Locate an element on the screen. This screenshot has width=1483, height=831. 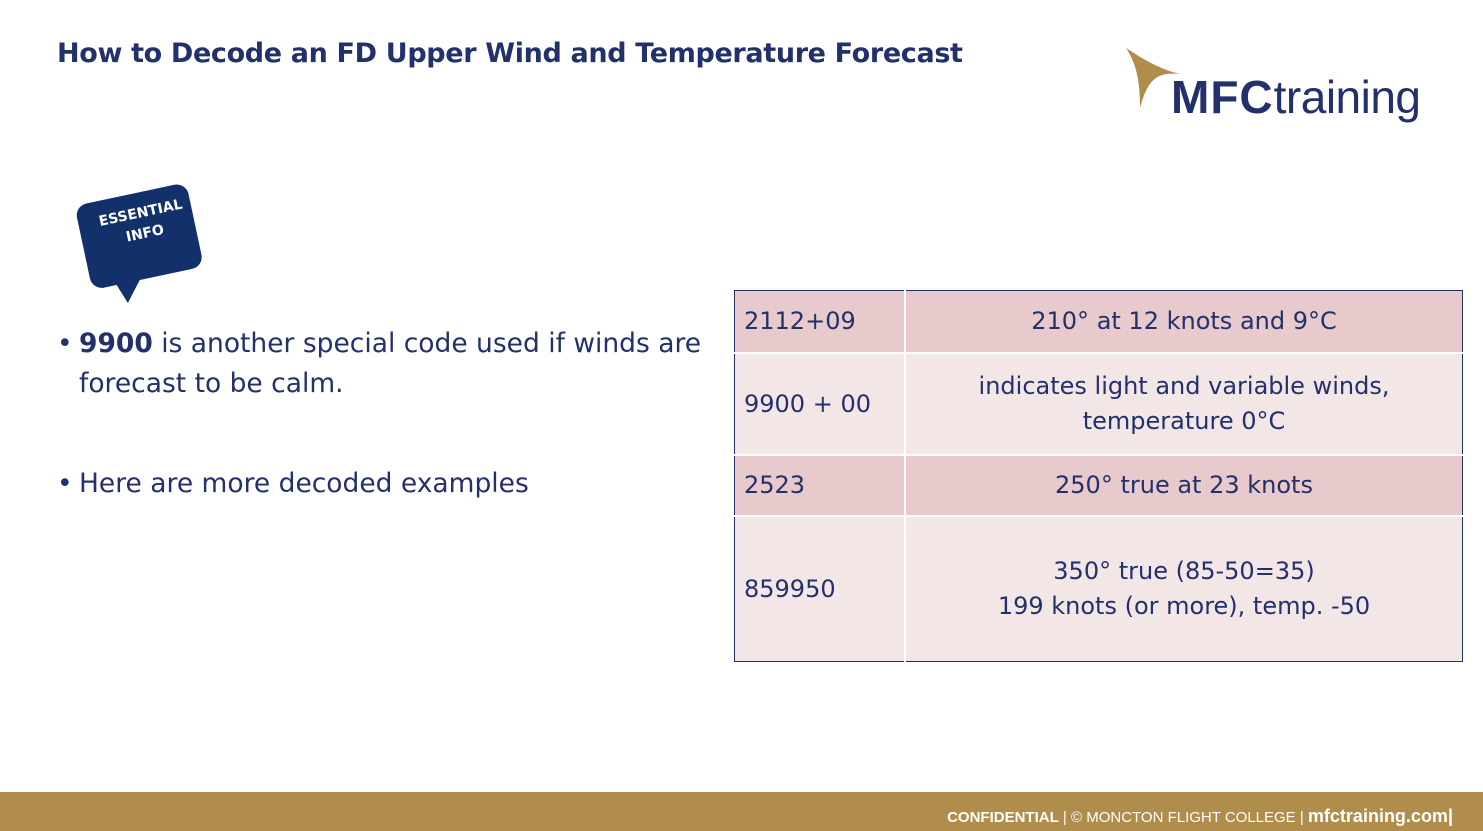
essential-info-badge: ESSENTIAL INFO is located at coordinates (140, 240).